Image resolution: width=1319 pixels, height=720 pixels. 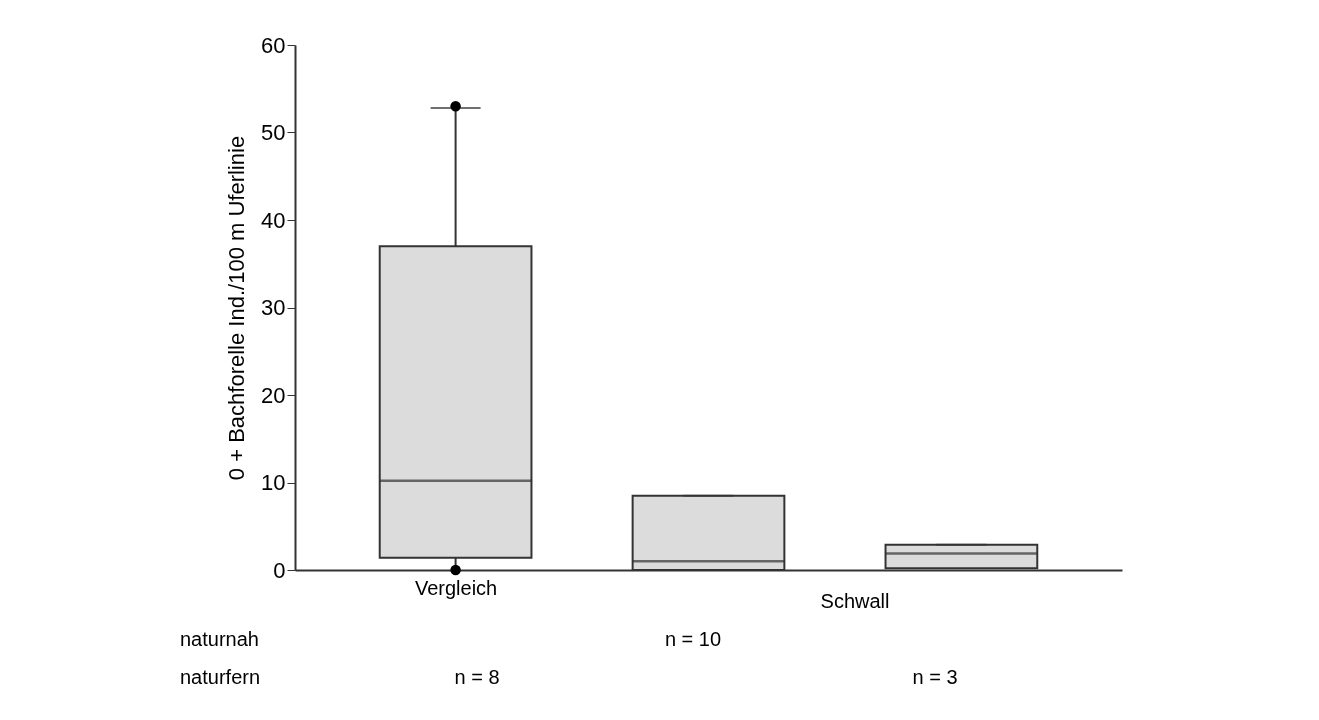 What do you see at coordinates (273, 220) in the screenshot?
I see `y-tick-label: 40` at bounding box center [273, 220].